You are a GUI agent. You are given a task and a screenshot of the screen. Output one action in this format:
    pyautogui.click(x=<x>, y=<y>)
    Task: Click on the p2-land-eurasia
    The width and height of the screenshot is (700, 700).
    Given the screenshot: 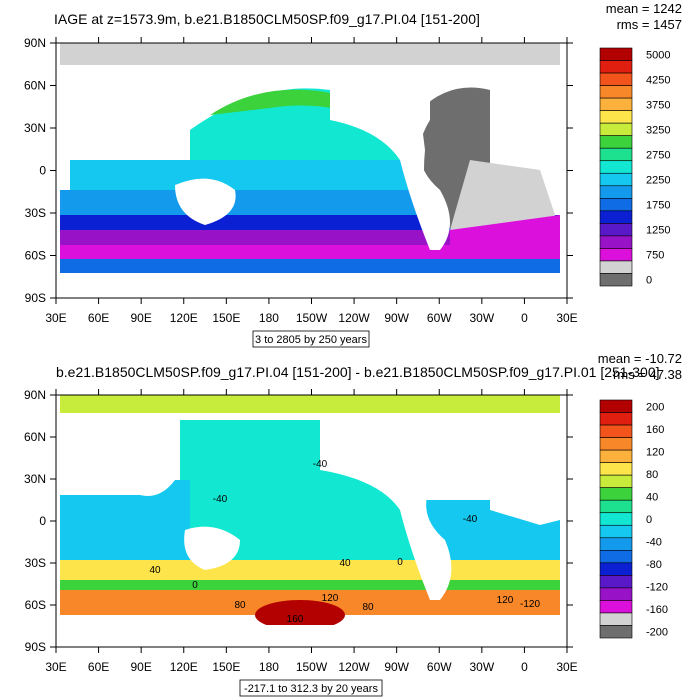 What is the action you would take?
    pyautogui.click(x=117, y=455)
    